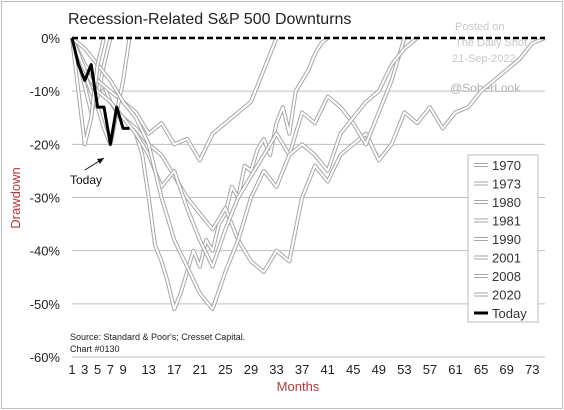  I want to click on x-tick-label: 37, so click(302, 369).